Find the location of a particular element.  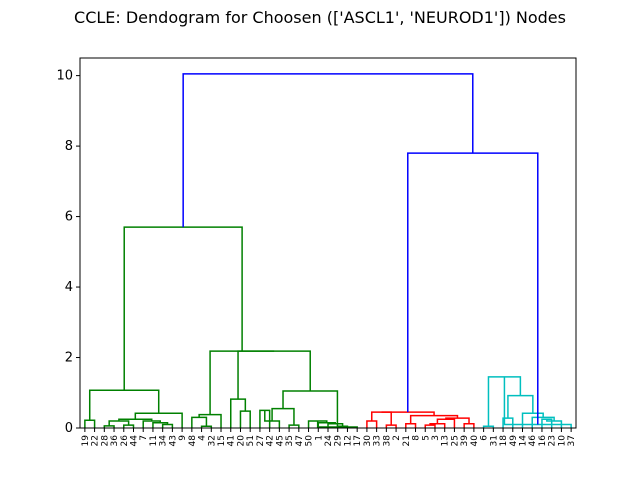

x-tick-label: 33 is located at coordinates (378, 440).